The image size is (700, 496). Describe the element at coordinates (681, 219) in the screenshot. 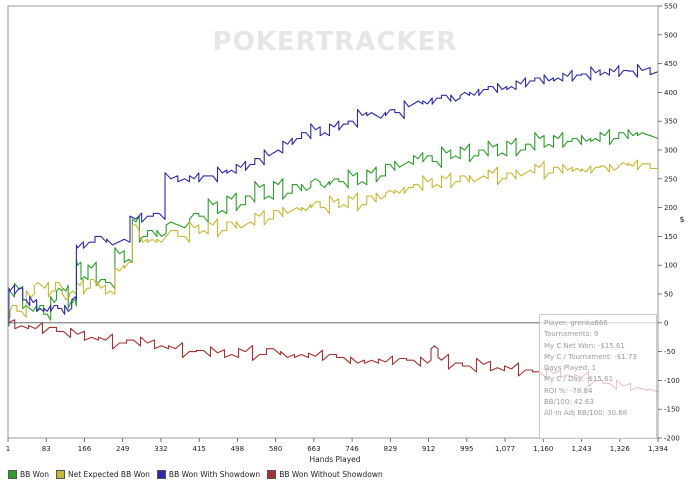

I see `y-axis-label: $` at that location.